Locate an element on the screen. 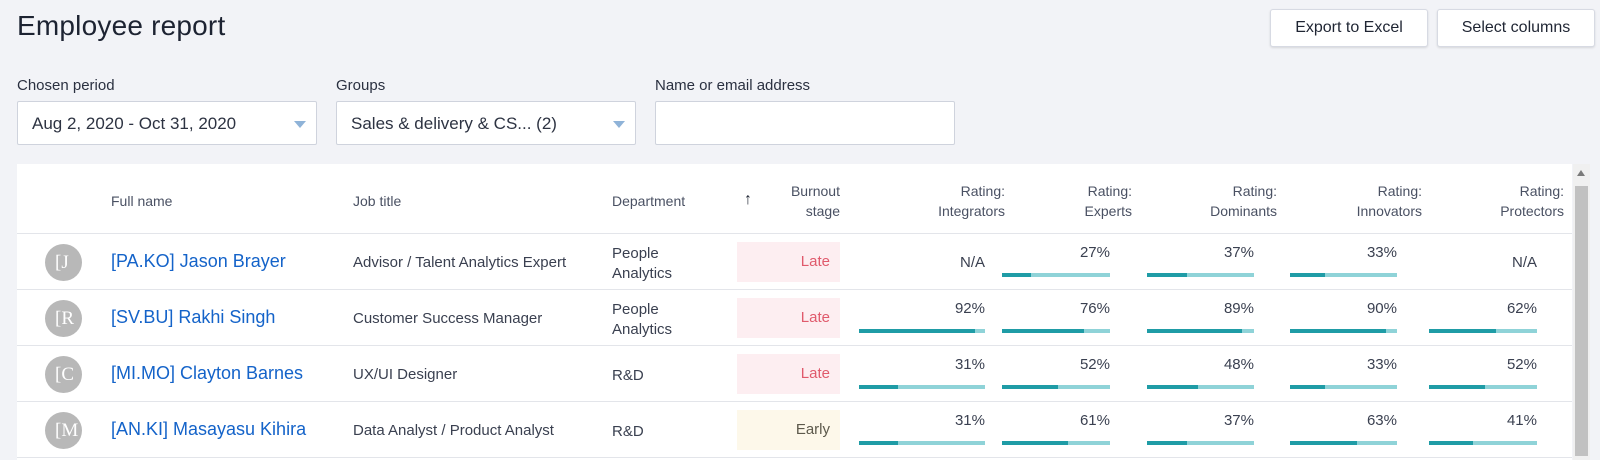 Image resolution: width=1600 pixels, height=460 pixels. period-select: Aug 2, 2020 - Oct 31, 2020 is located at coordinates (167, 123).